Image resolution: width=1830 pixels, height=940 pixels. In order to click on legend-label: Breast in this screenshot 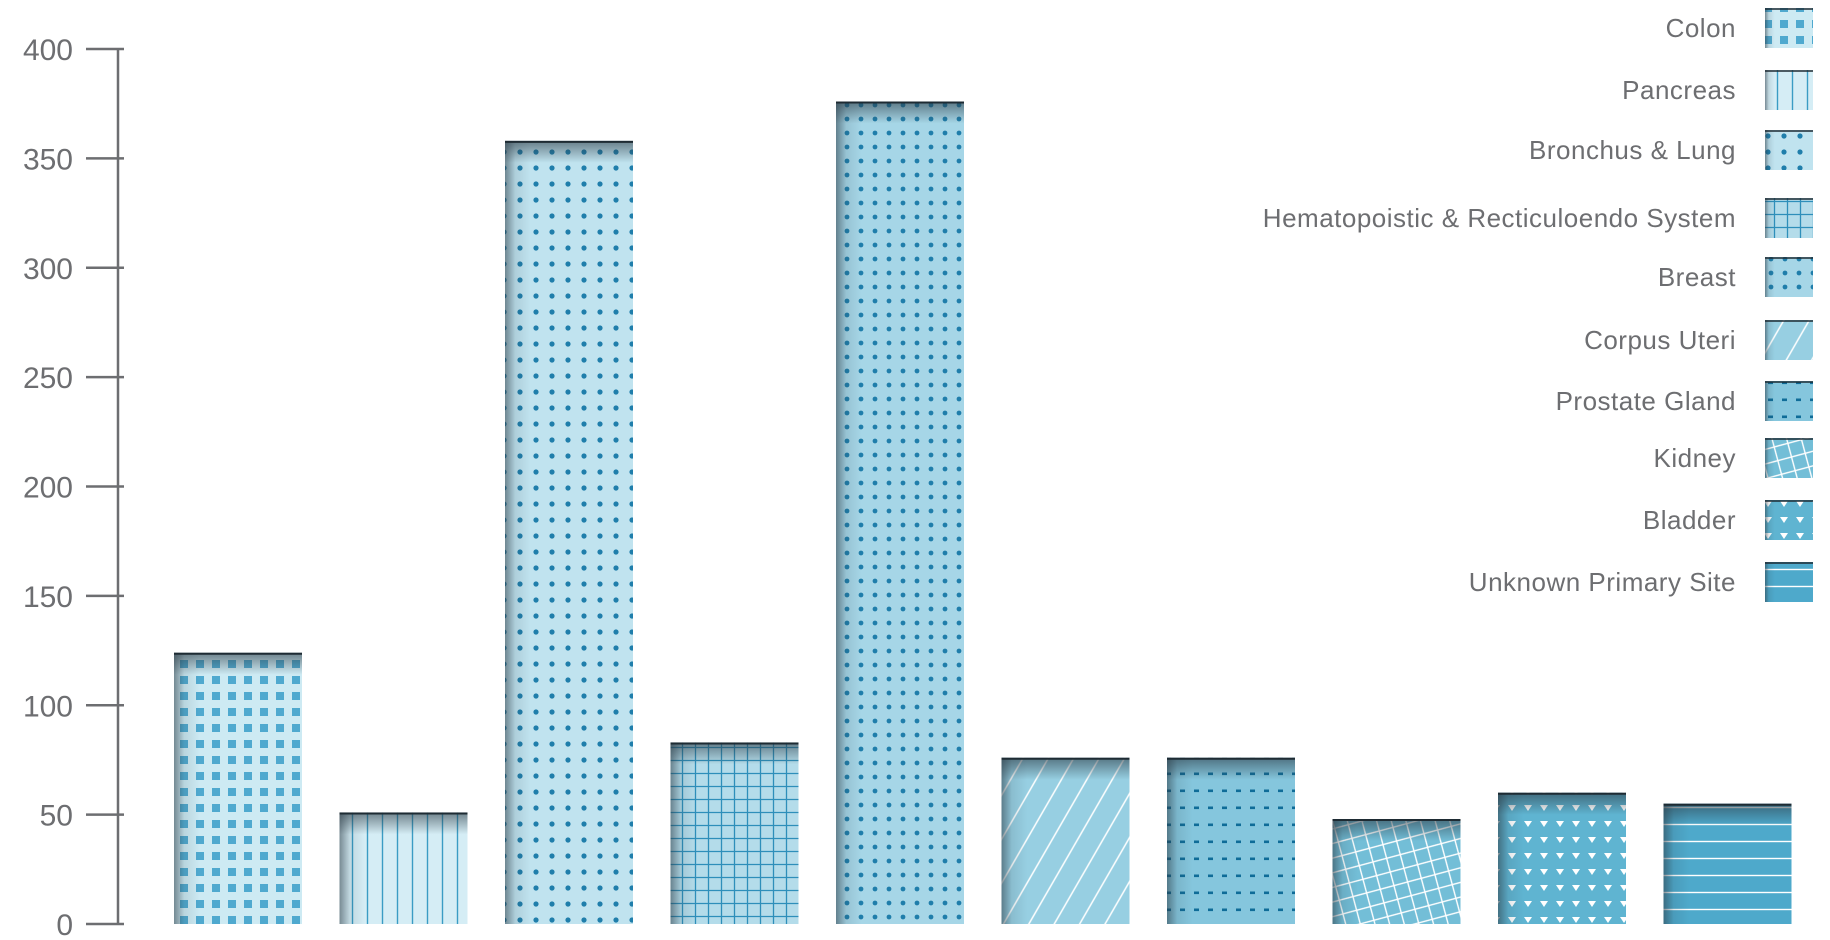, I will do `click(1697, 277)`.